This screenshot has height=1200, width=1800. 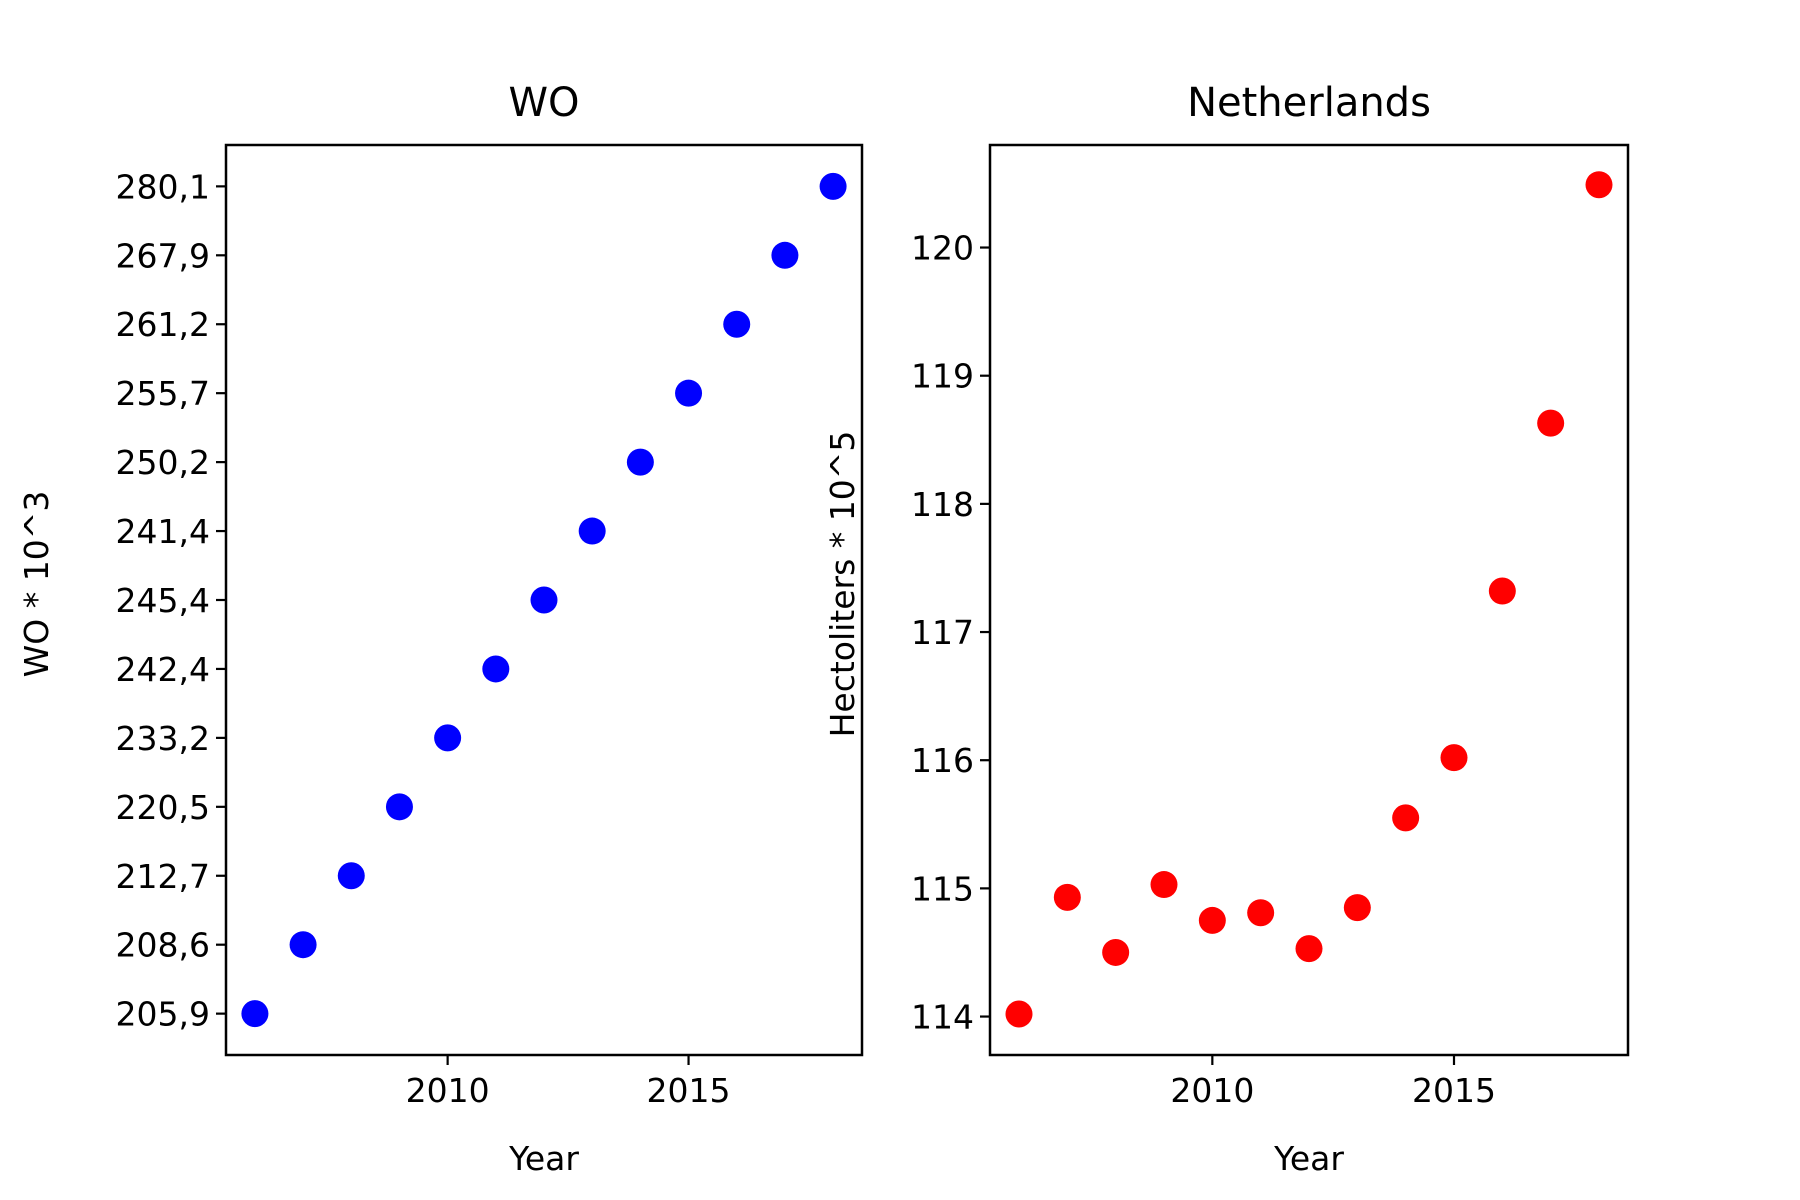 What do you see at coordinates (36, 584) in the screenshot?
I see `wo-y-axis-label: WO * 10^3` at bounding box center [36, 584].